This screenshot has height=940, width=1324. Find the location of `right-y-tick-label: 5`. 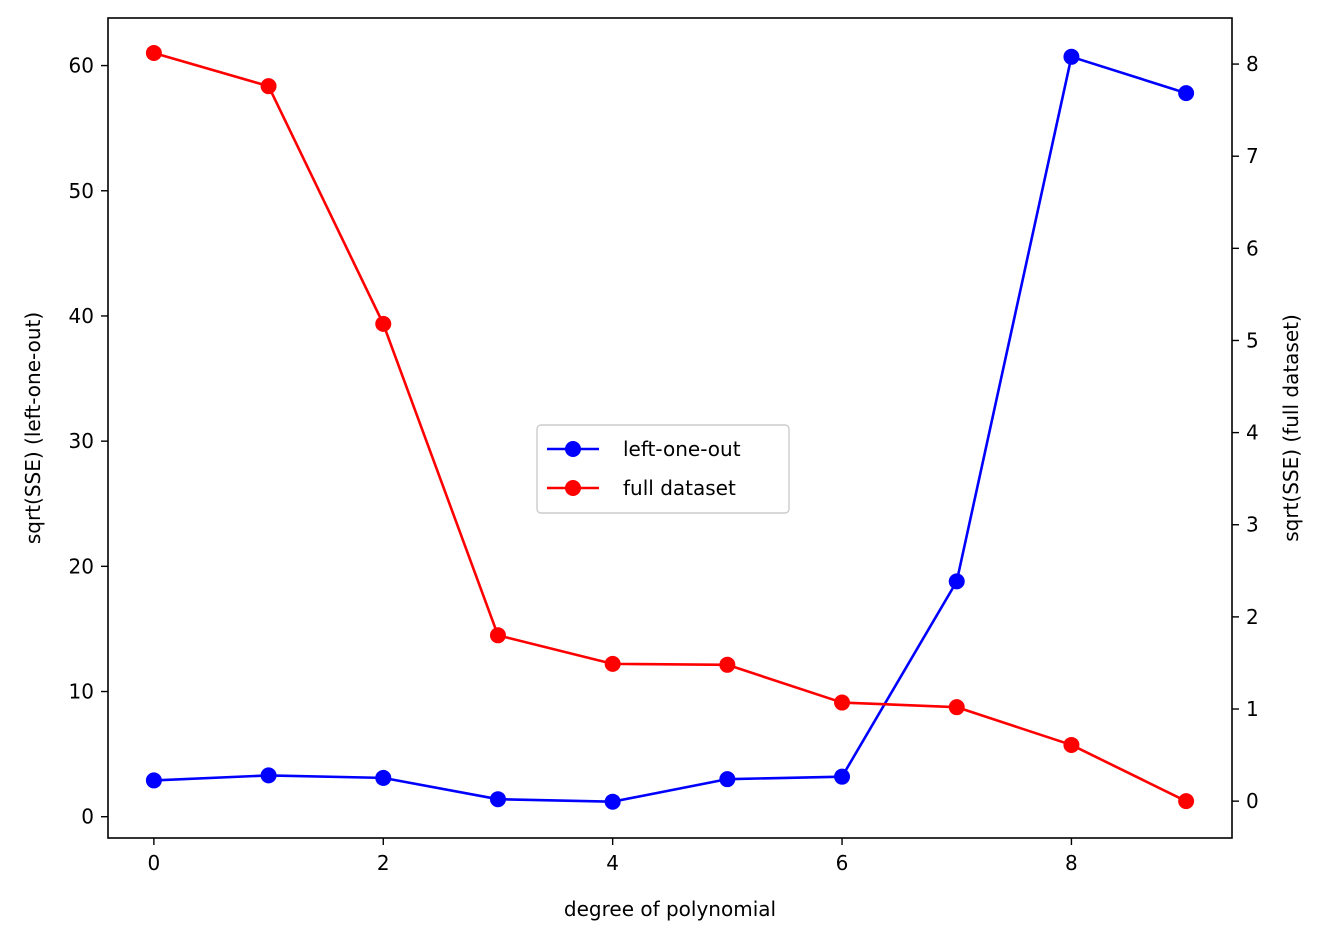

right-y-tick-label: 5 is located at coordinates (1252, 340).